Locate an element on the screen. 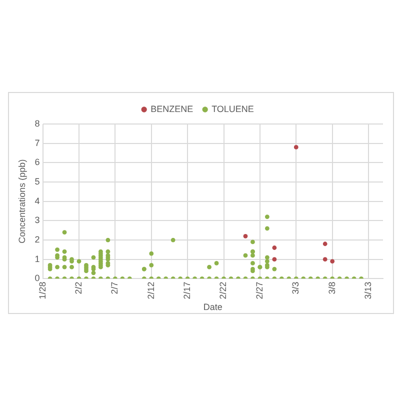 This screenshot has height=400, width=400. x-tick-label: 3/13 is located at coordinates (368, 291).